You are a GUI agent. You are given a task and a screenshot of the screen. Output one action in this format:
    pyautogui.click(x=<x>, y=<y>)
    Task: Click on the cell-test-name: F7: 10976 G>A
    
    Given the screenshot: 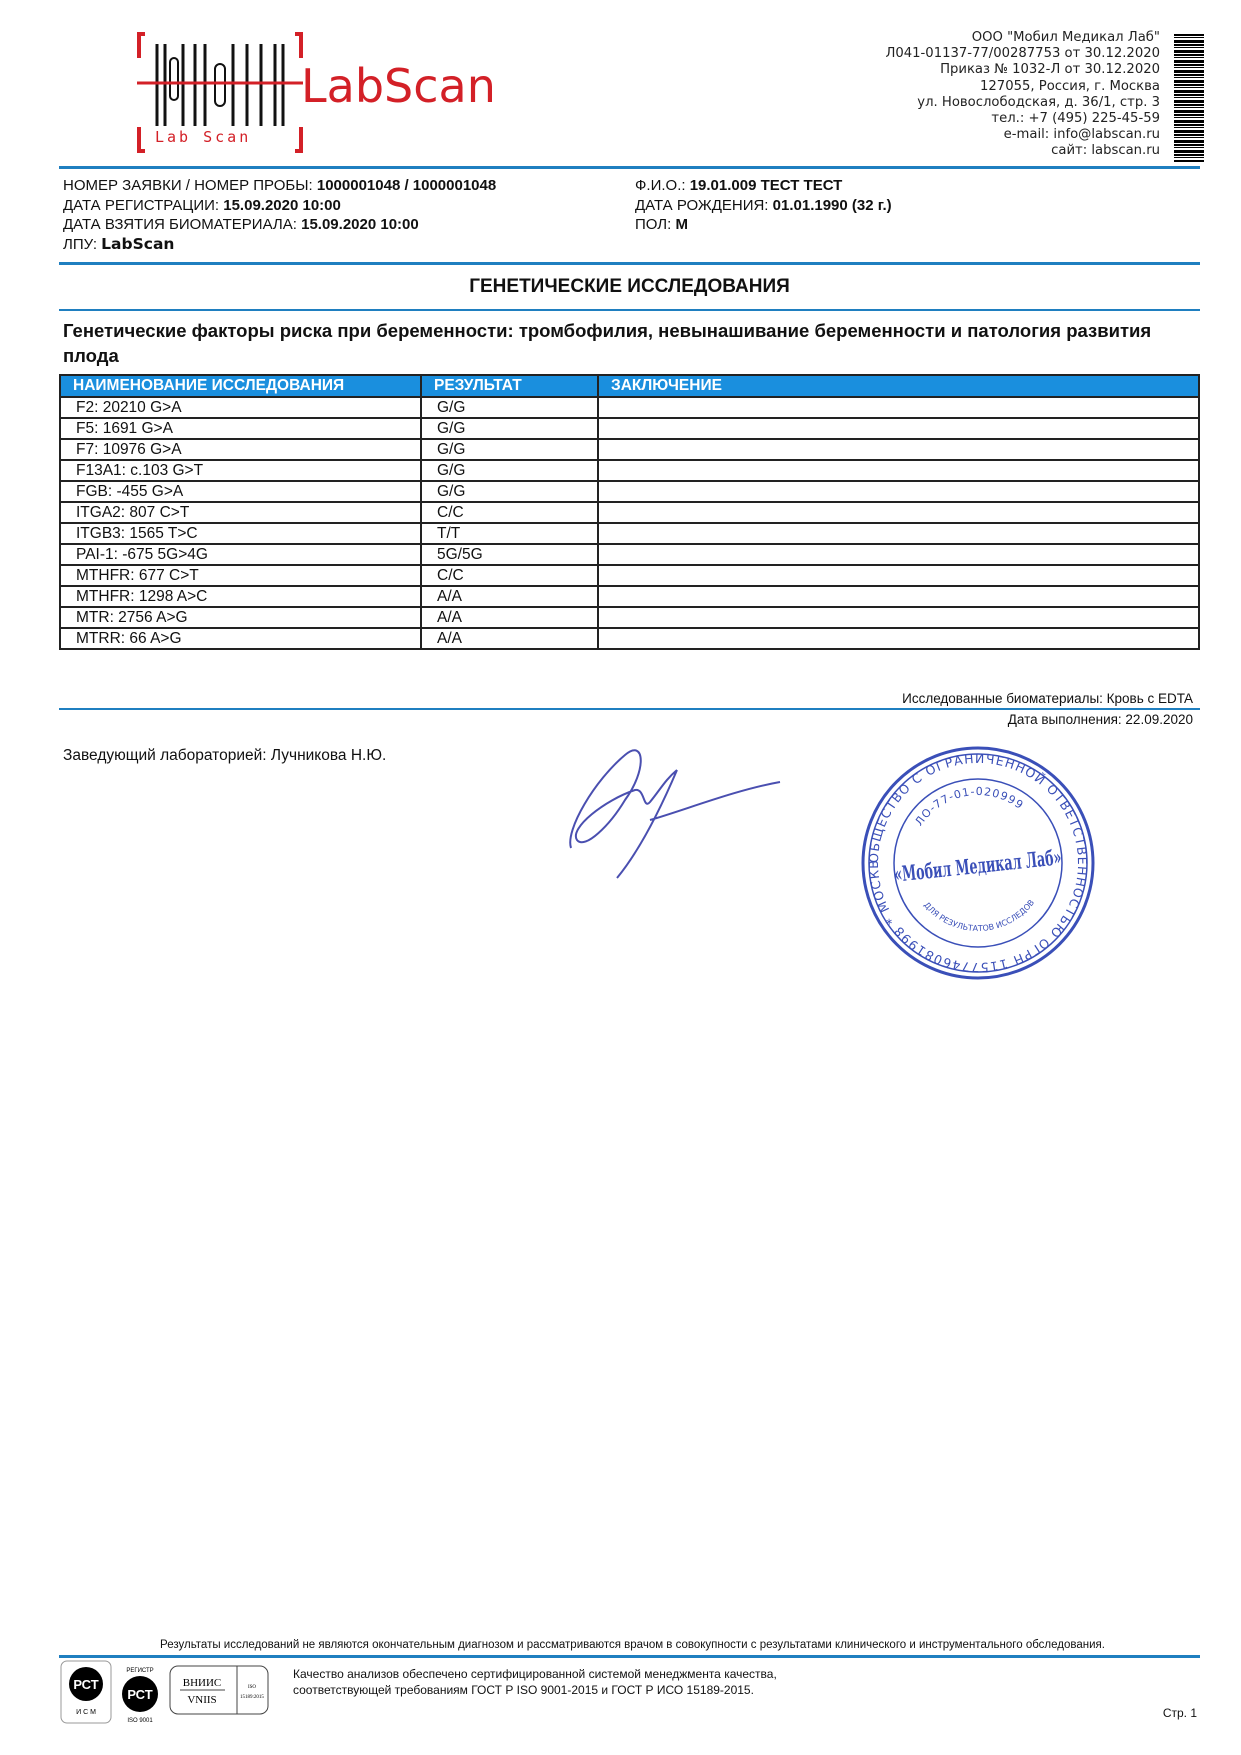 What is the action you would take?
    pyautogui.click(x=240, y=449)
    